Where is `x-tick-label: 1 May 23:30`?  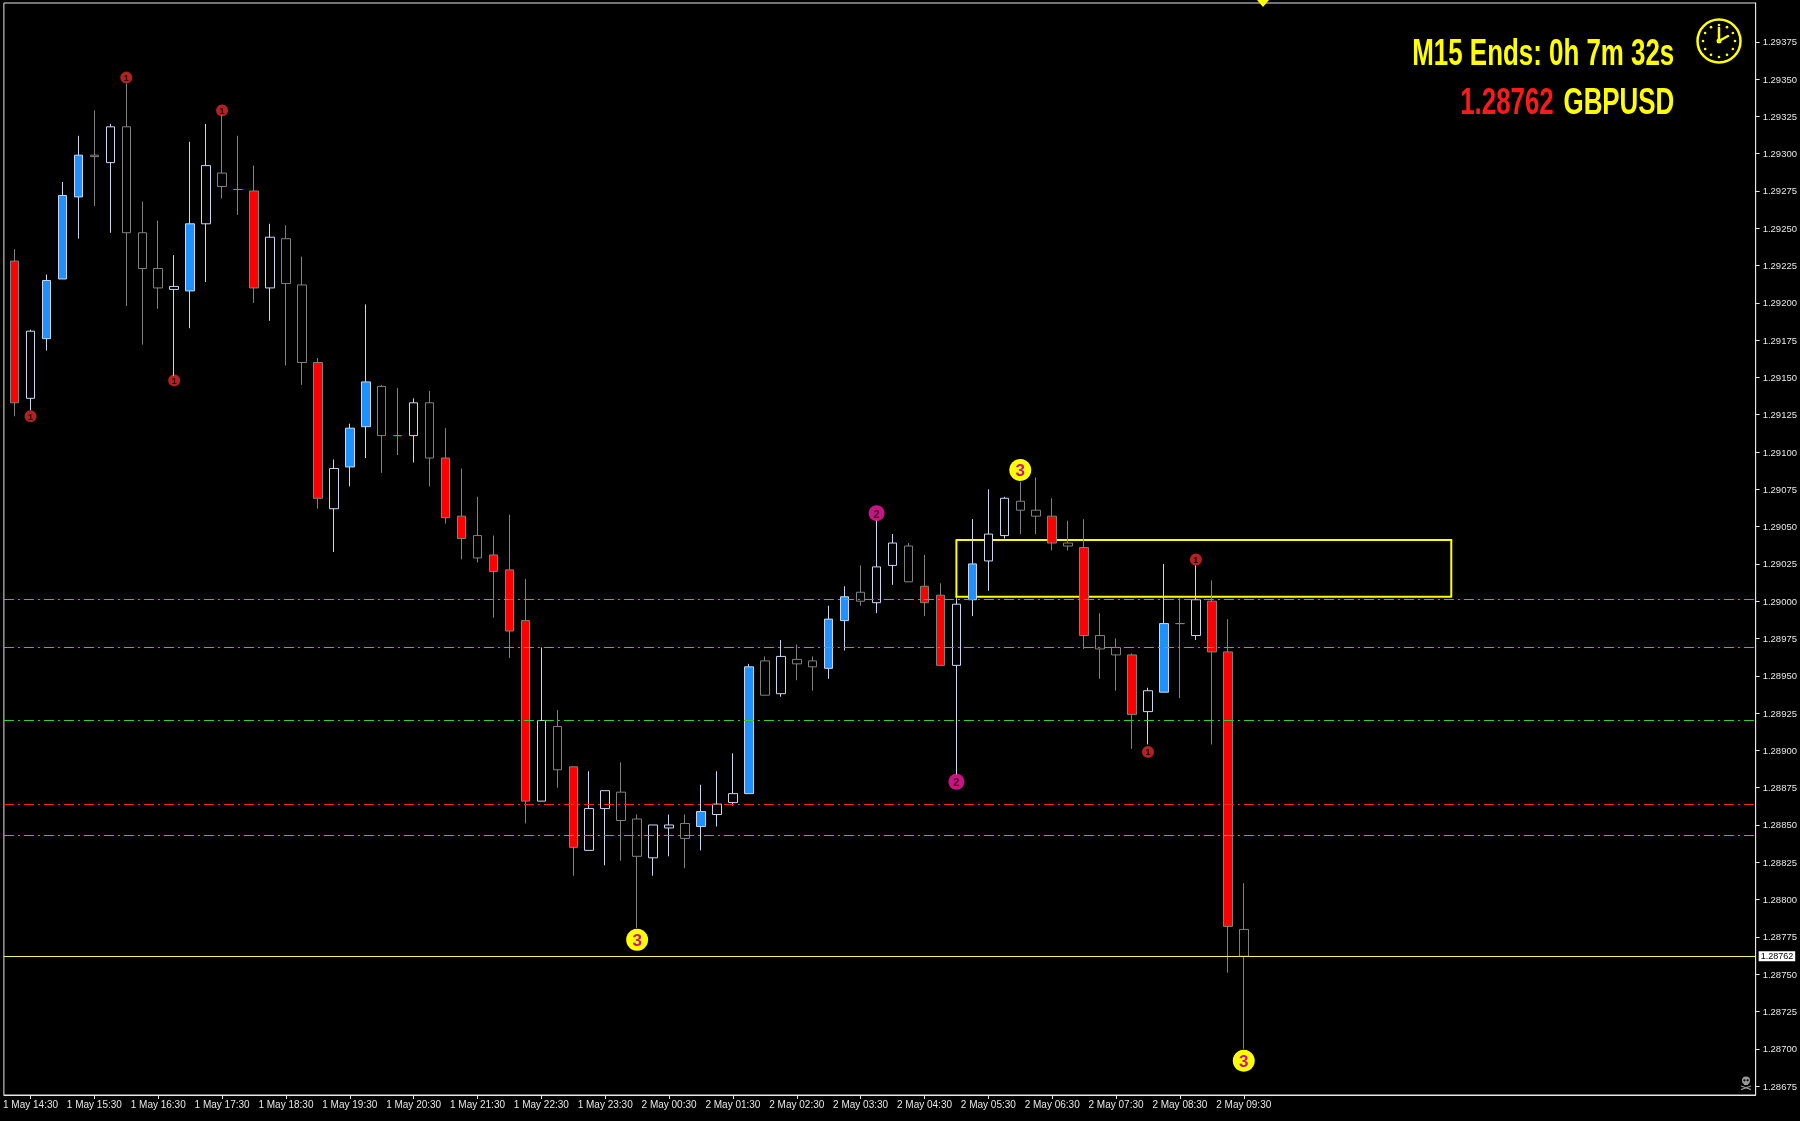 x-tick-label: 1 May 23:30 is located at coordinates (605, 1104).